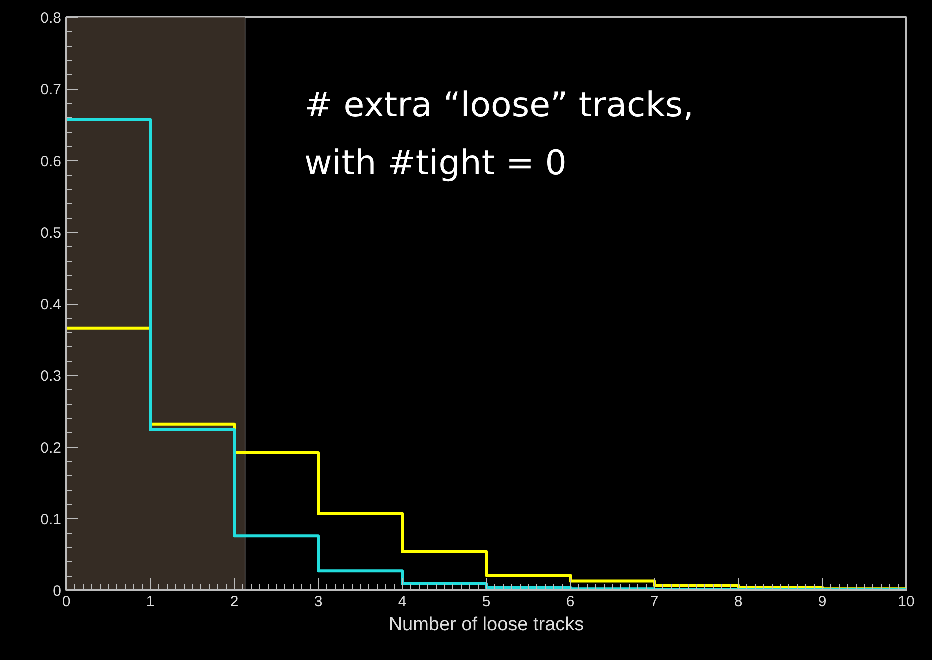  Describe the element at coordinates (51, 448) in the screenshot. I see `y-tick-label: 0.2` at that location.